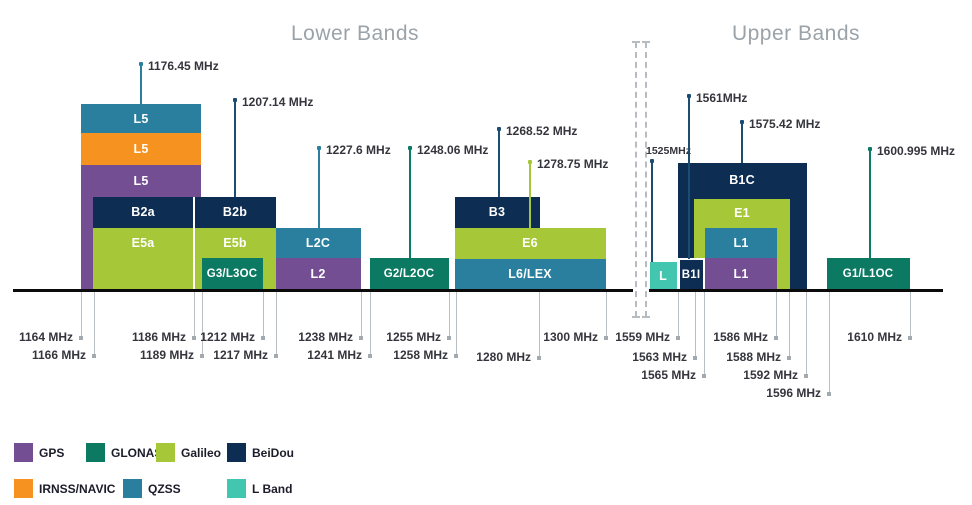 The height and width of the screenshot is (505, 972). I want to click on band-label-l1-qzss: L1, so click(741, 243).